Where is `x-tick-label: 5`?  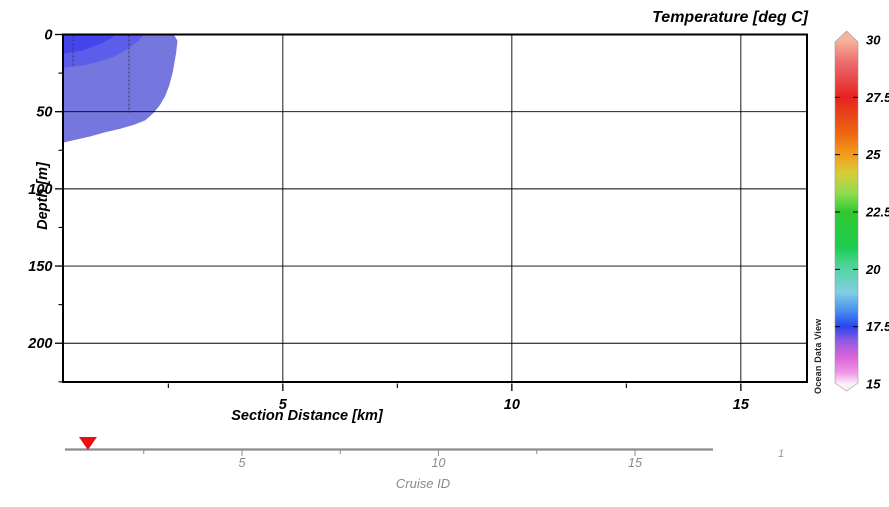
x-tick-label: 5 is located at coordinates (283, 405).